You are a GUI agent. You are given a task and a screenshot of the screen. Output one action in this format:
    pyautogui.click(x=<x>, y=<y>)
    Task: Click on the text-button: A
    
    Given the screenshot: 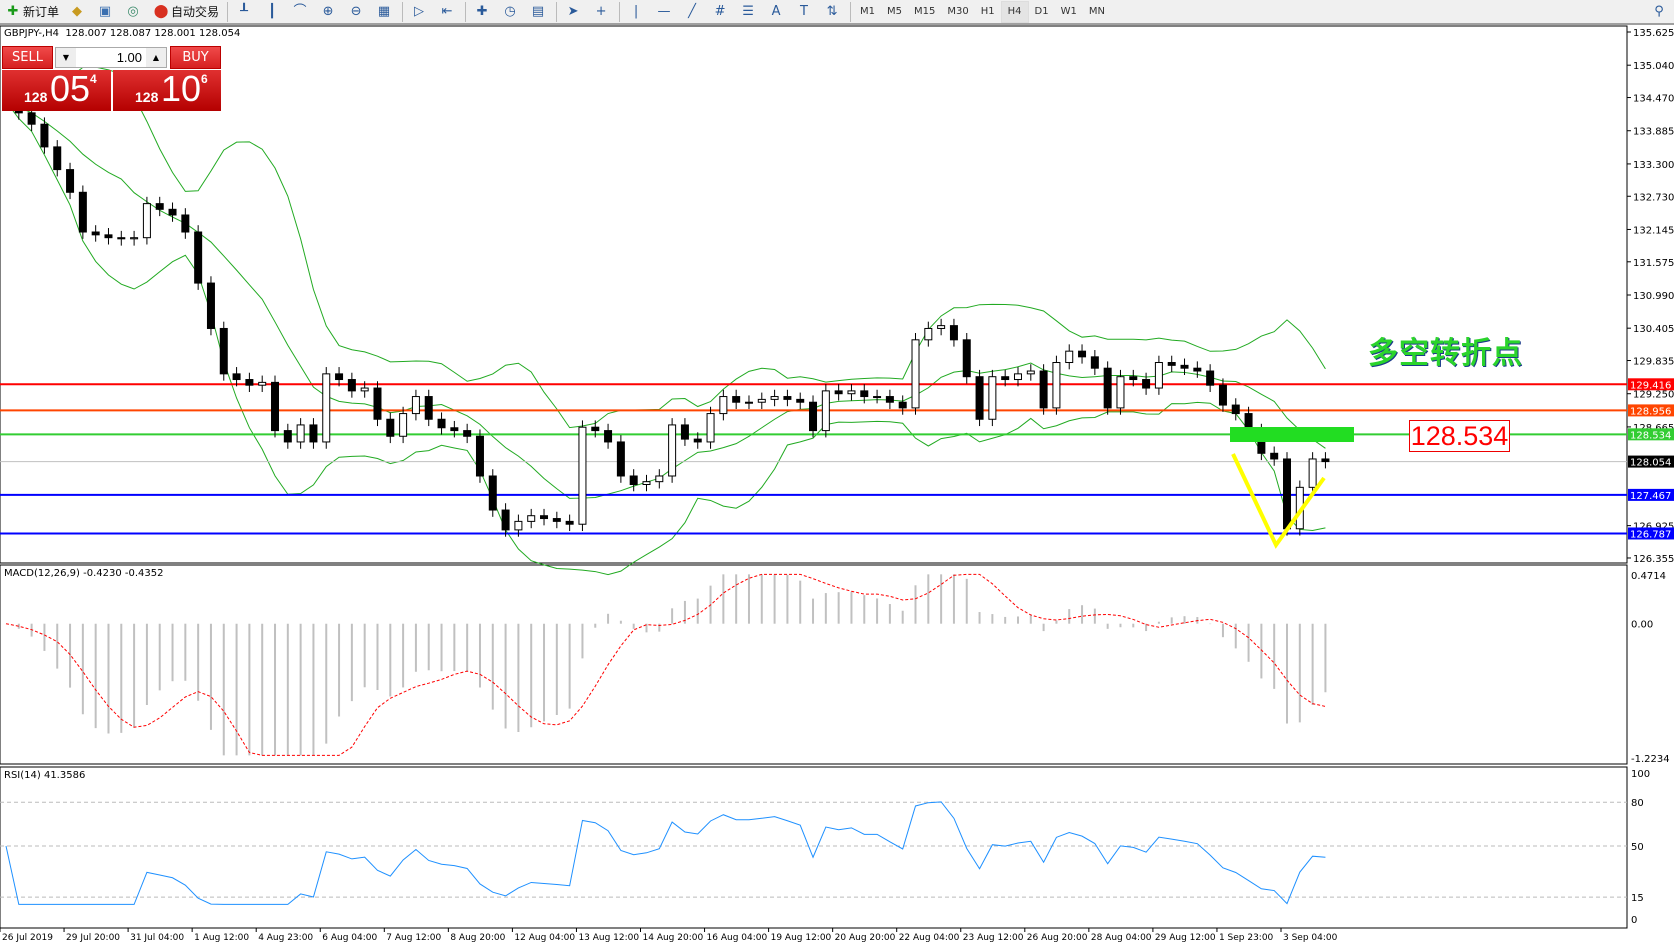 What is the action you would take?
    pyautogui.click(x=777, y=12)
    